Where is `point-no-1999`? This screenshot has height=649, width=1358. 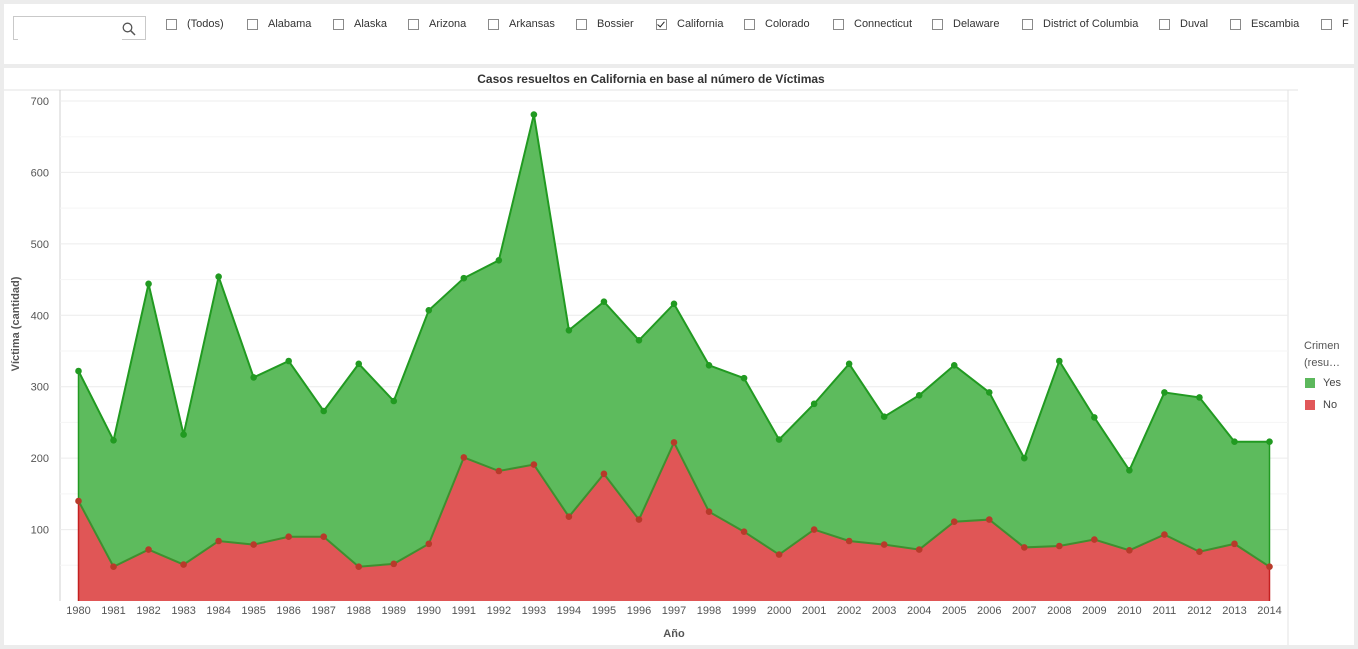
point-no-1999 is located at coordinates (744, 532).